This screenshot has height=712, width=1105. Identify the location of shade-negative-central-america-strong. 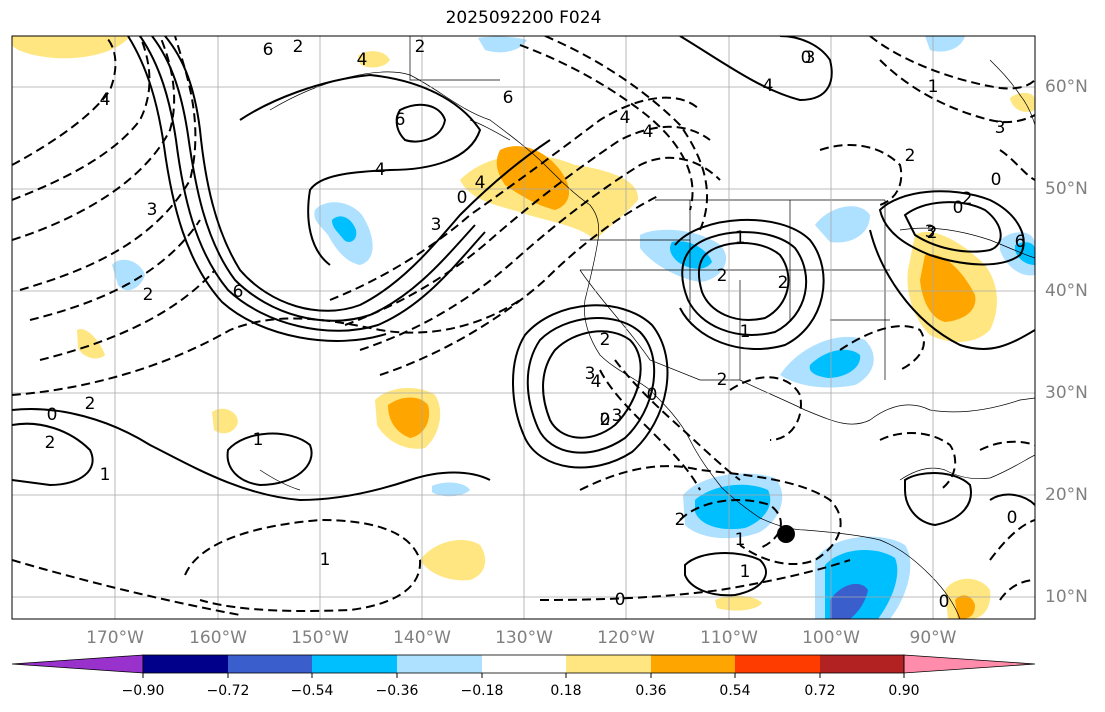
(849, 601).